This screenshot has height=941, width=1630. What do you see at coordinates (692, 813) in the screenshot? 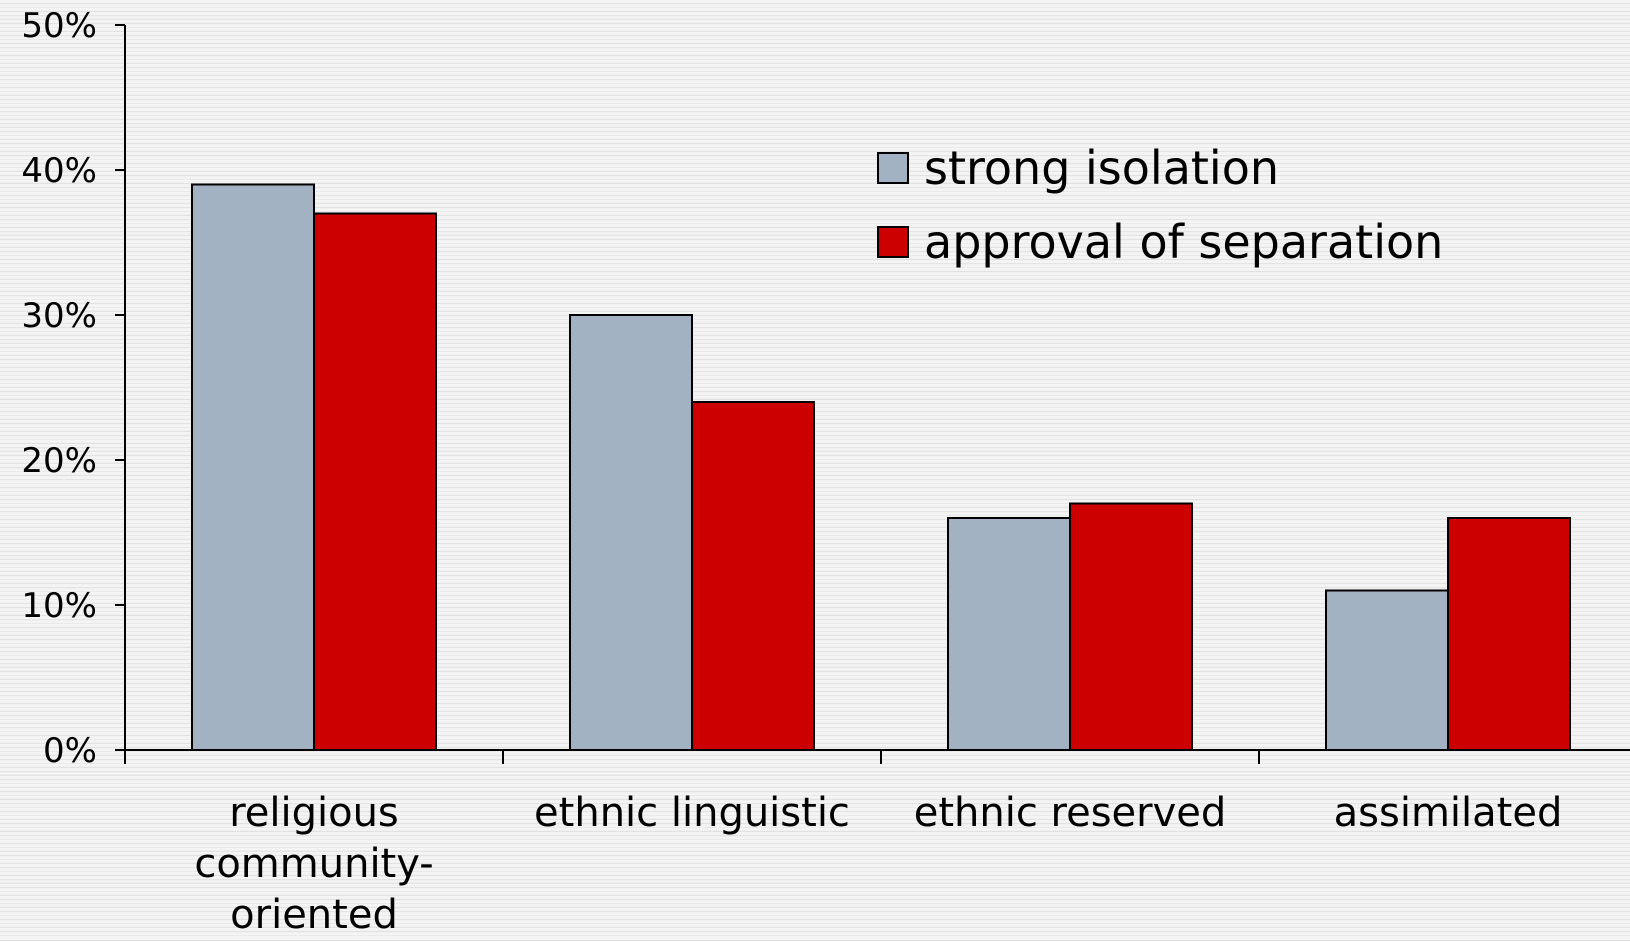
I see `x-category-label: ethnic linguistic` at bounding box center [692, 813].